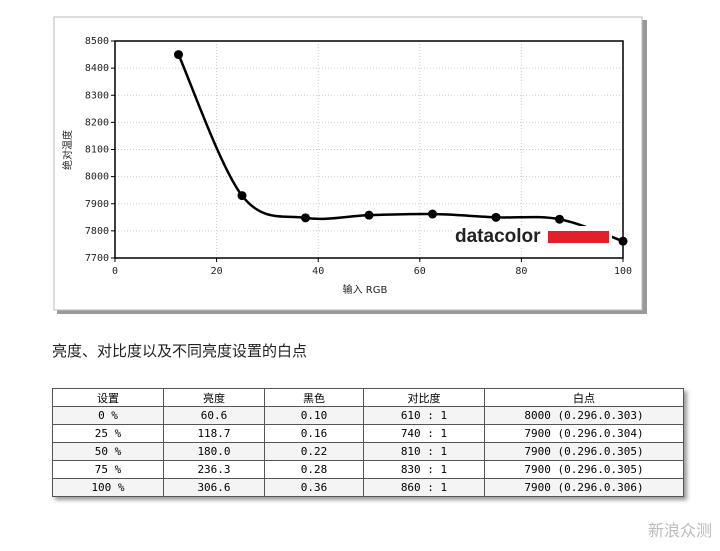 This screenshot has width=720, height=551. What do you see at coordinates (365, 289) in the screenshot?
I see `x-axis-label: 输入 RGB` at bounding box center [365, 289].